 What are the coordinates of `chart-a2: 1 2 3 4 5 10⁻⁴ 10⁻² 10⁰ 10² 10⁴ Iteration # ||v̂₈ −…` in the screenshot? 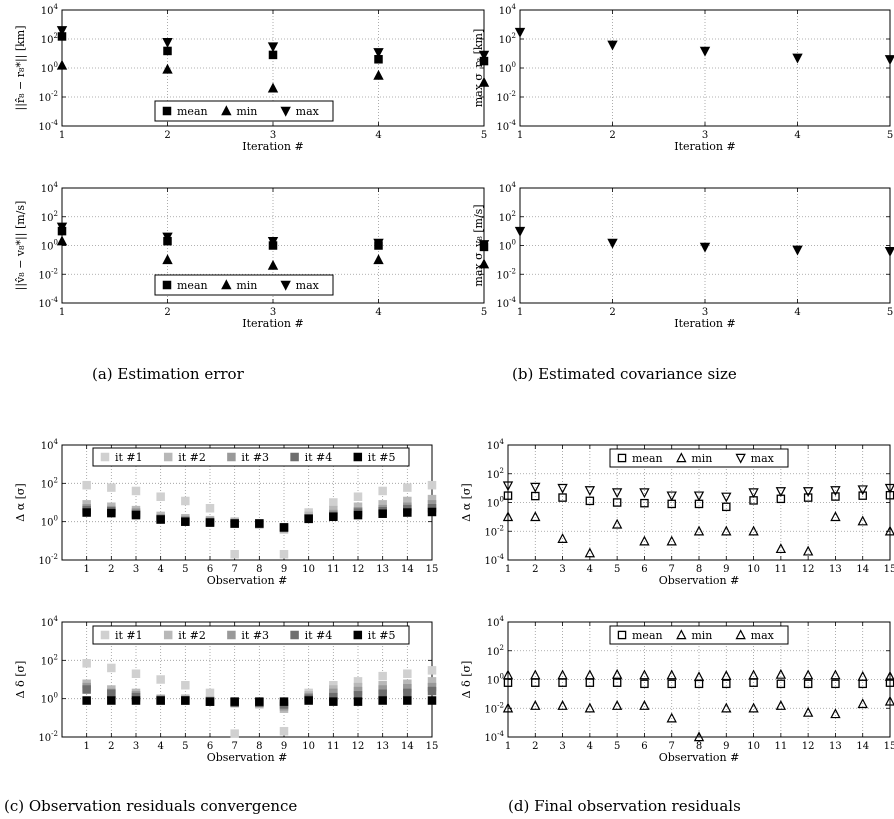 It's located at (252, 255).